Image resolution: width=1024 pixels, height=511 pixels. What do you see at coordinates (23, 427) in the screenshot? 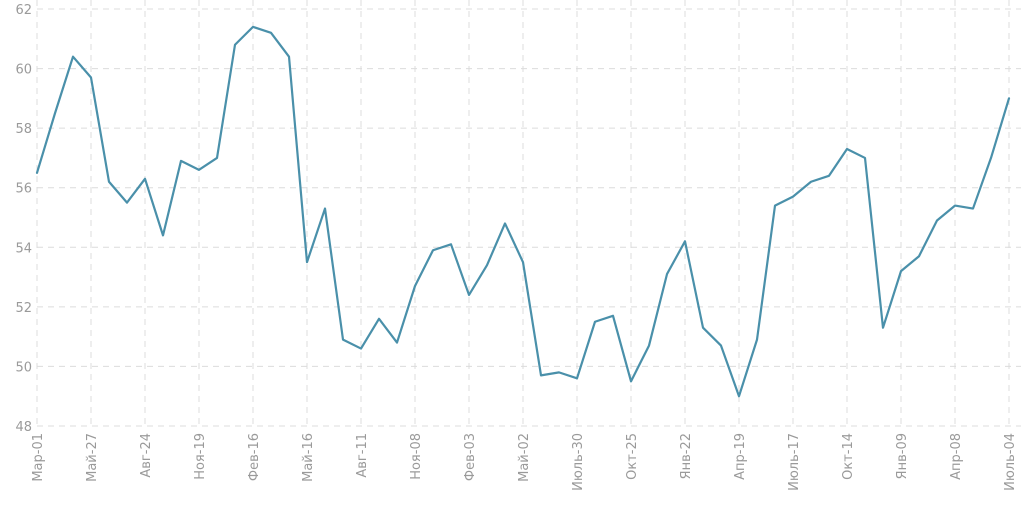
I see `y-tick-label: 48` at bounding box center [23, 427].